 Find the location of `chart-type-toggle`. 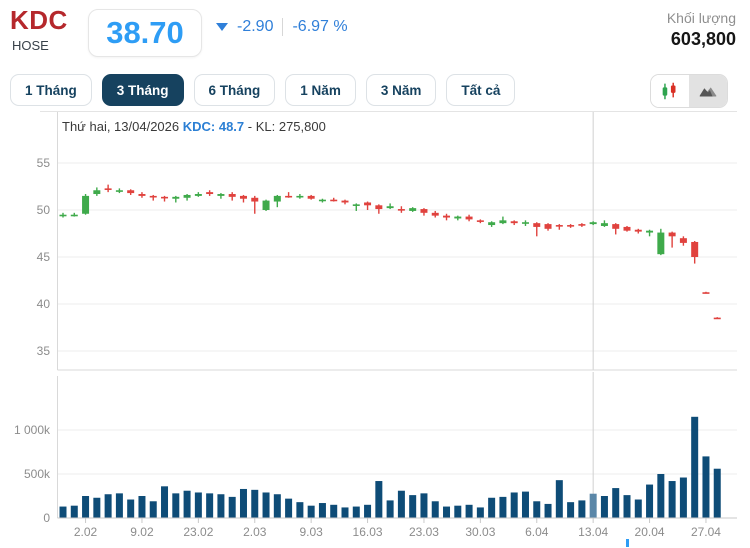

chart-type-toggle is located at coordinates (689, 91).